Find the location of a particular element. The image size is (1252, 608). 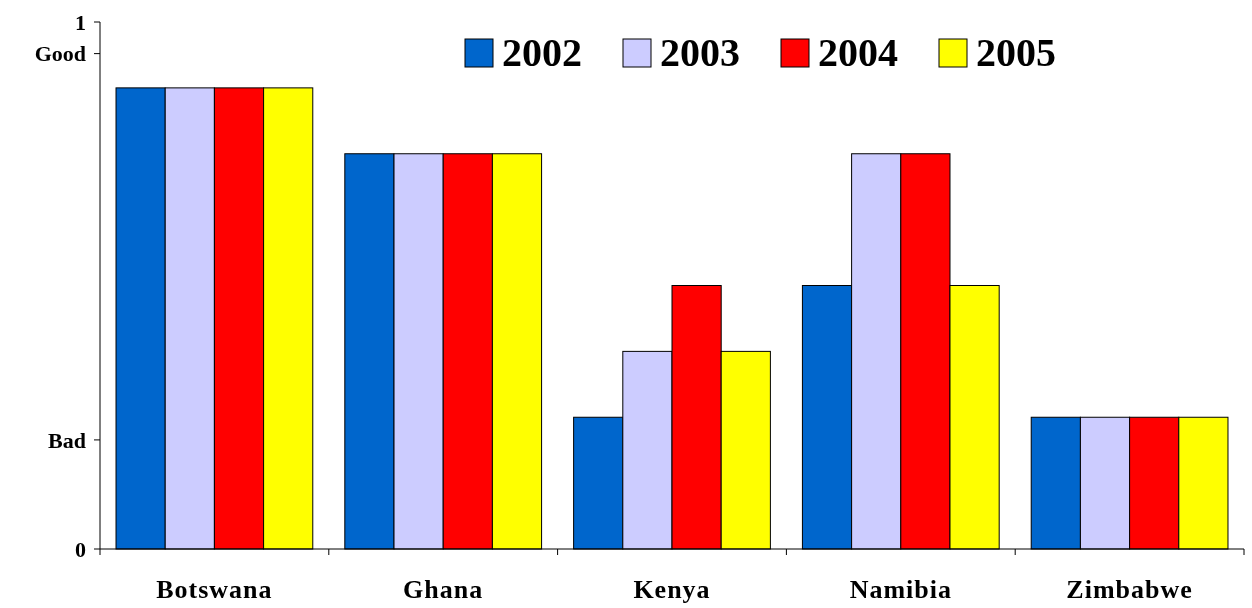

legend-label: 2004 is located at coordinates (858, 52).